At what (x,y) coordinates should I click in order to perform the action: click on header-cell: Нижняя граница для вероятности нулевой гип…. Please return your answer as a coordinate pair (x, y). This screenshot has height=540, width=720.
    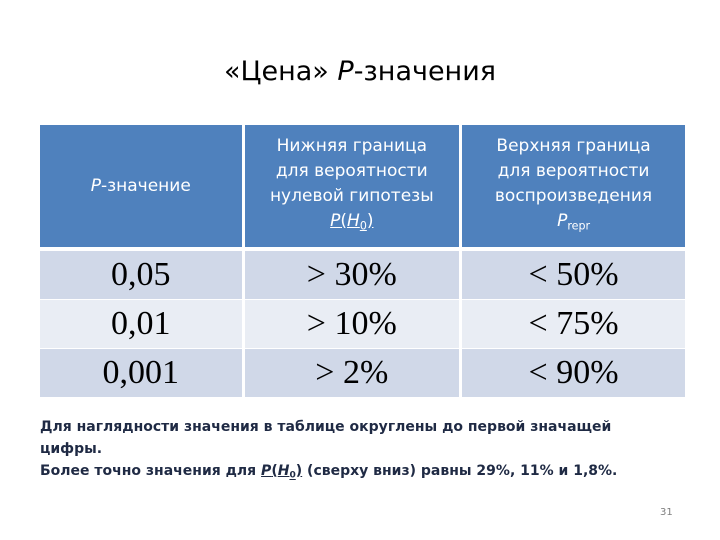
    Looking at the image, I should click on (350, 187).